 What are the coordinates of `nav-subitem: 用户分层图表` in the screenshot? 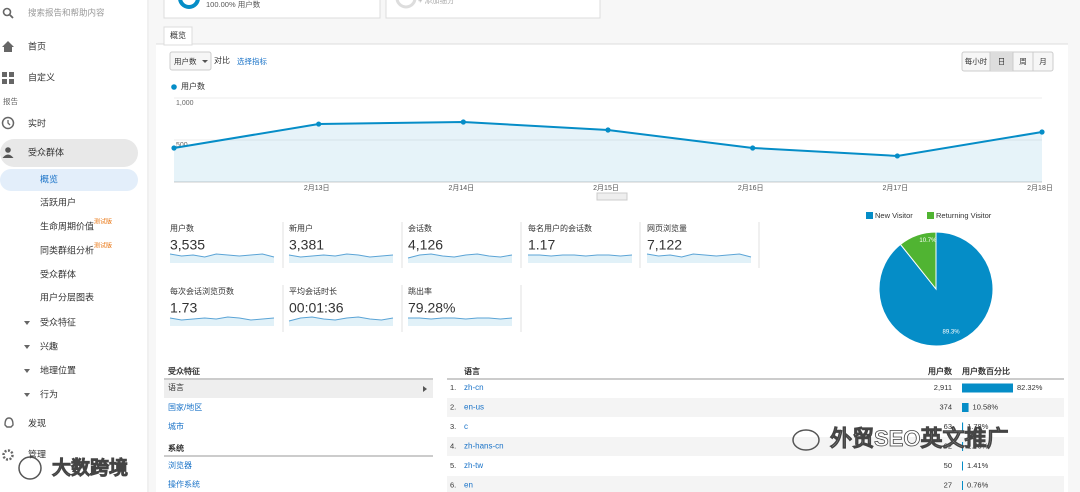 It's located at (67, 296).